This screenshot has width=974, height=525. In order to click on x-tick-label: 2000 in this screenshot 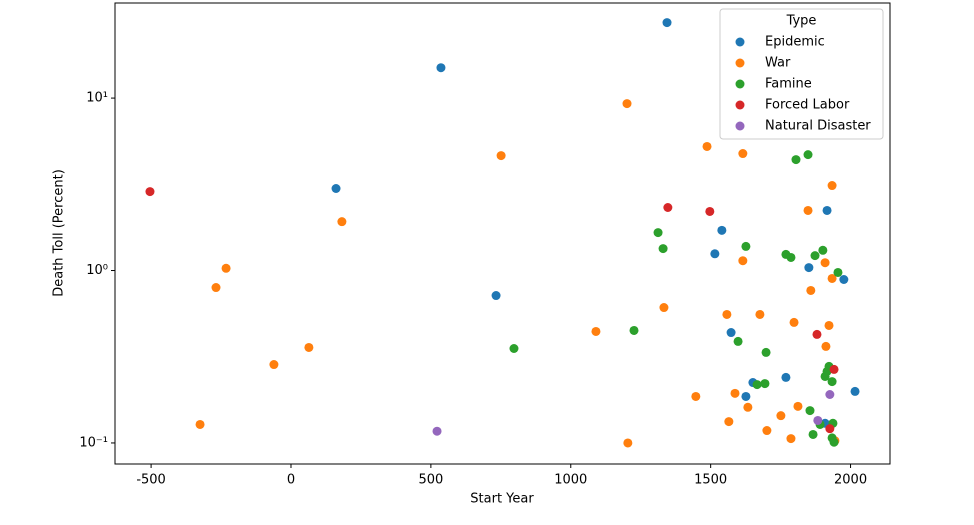, I will do `click(850, 480)`.